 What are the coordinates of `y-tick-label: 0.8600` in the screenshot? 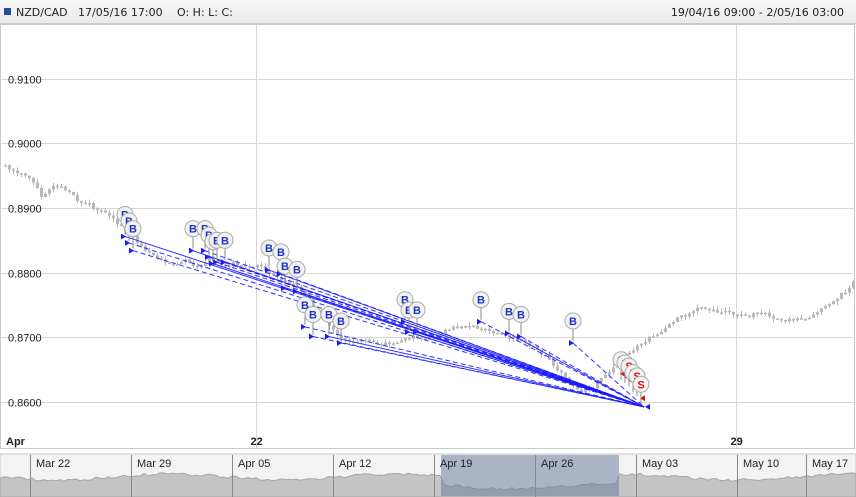 It's located at (25, 404).